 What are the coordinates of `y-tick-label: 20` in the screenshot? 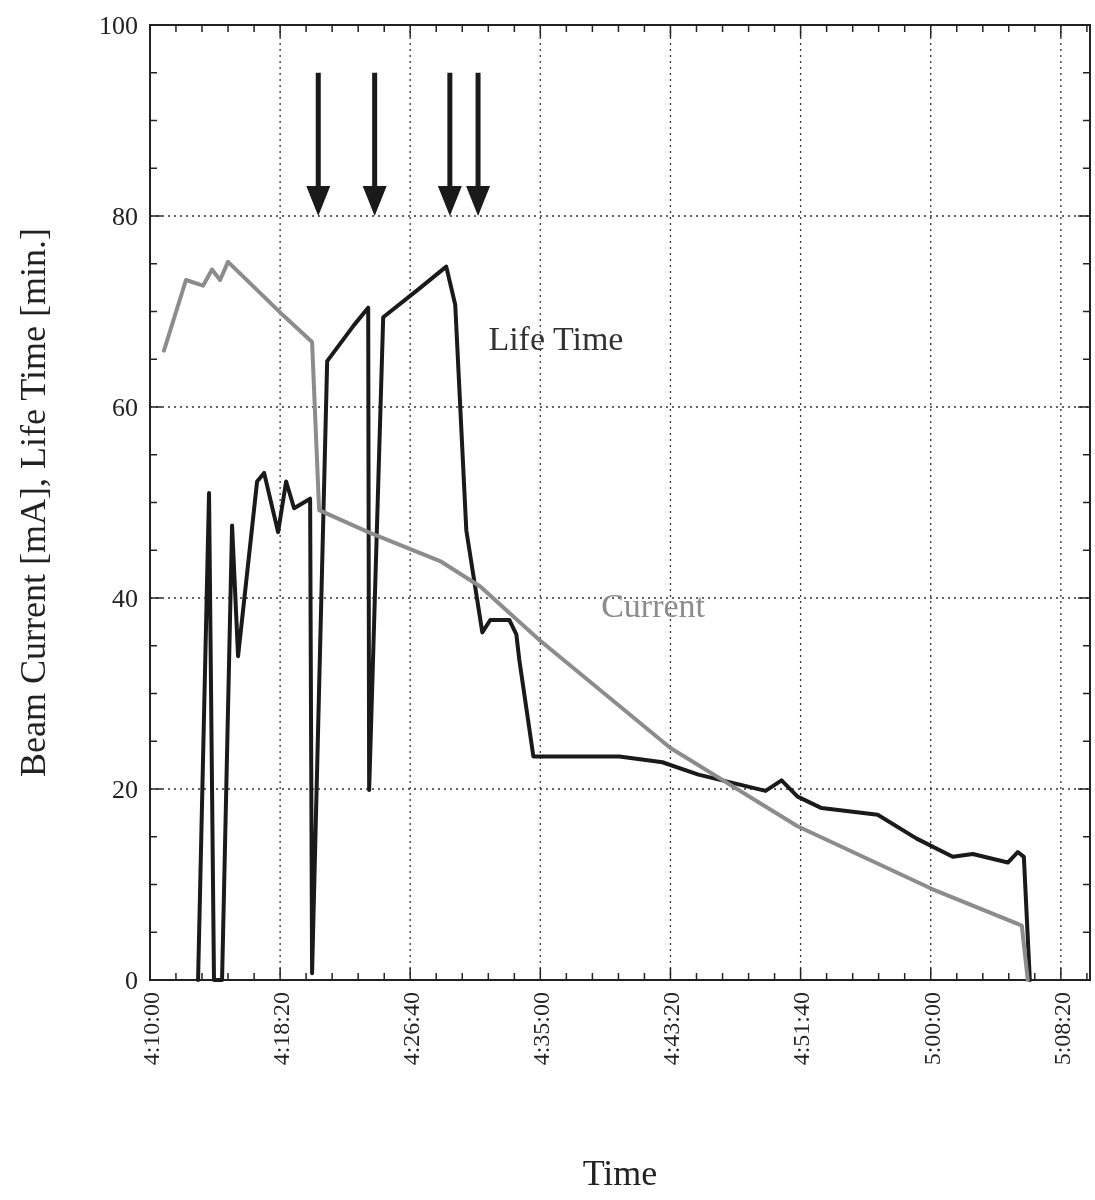 It's located at (125, 789).